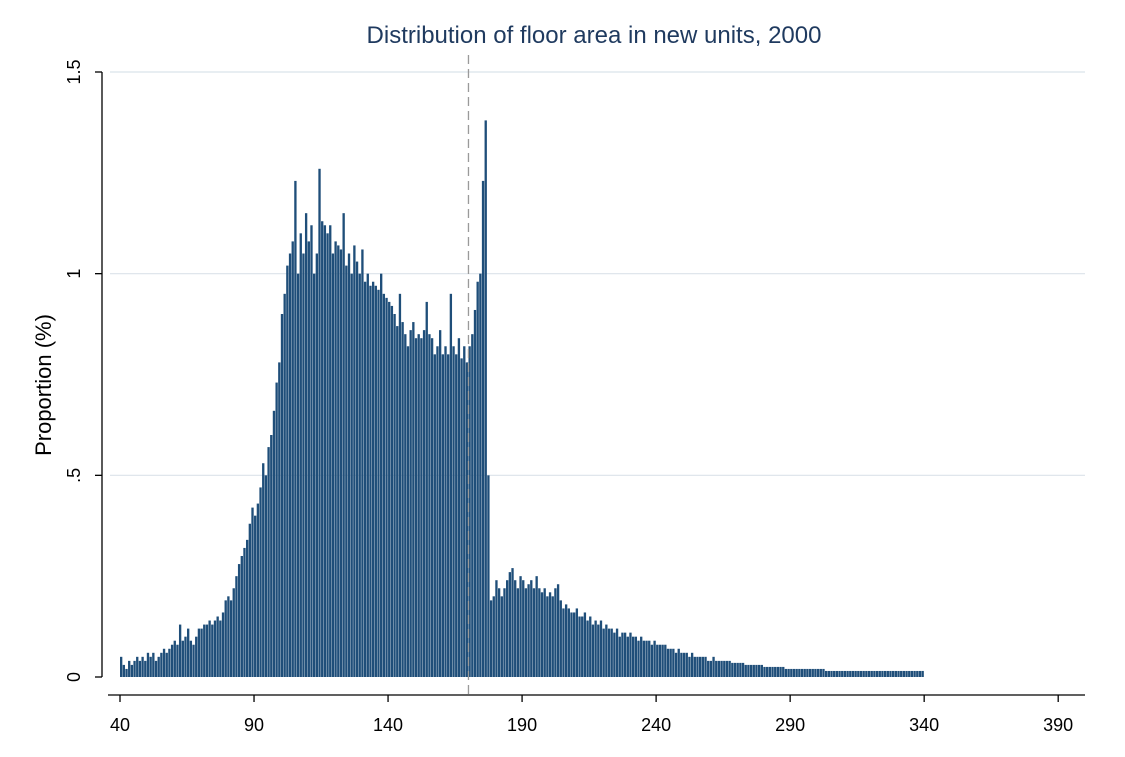  I want to click on x-tick-label: 90, so click(254, 725).